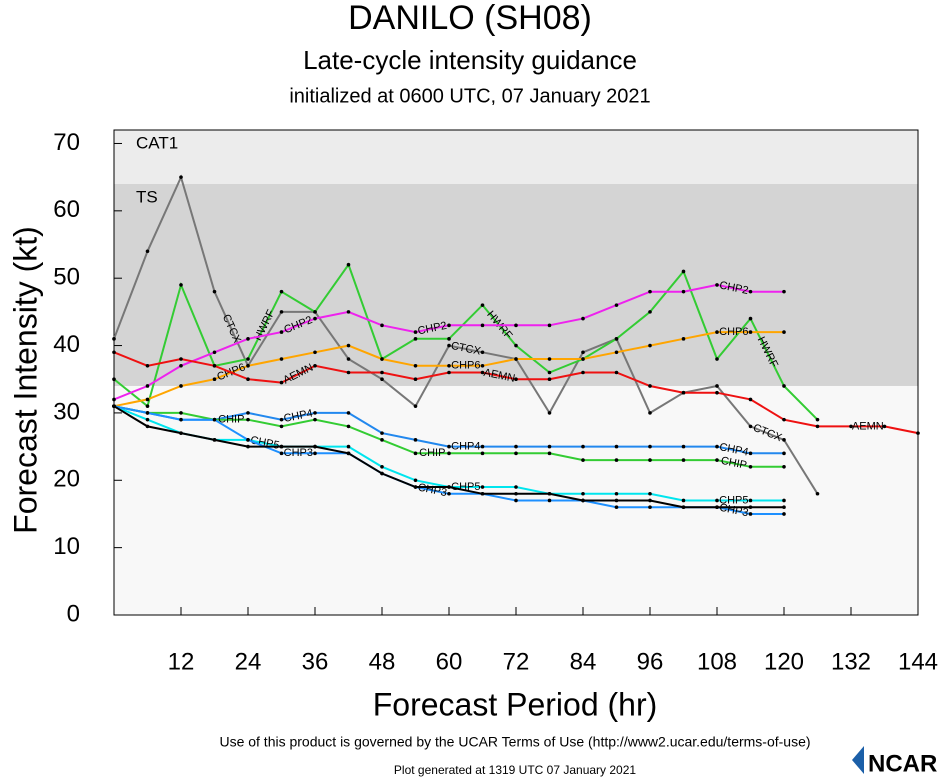  What do you see at coordinates (465, 366) in the screenshot?
I see `series-label: CHP6` at bounding box center [465, 366].